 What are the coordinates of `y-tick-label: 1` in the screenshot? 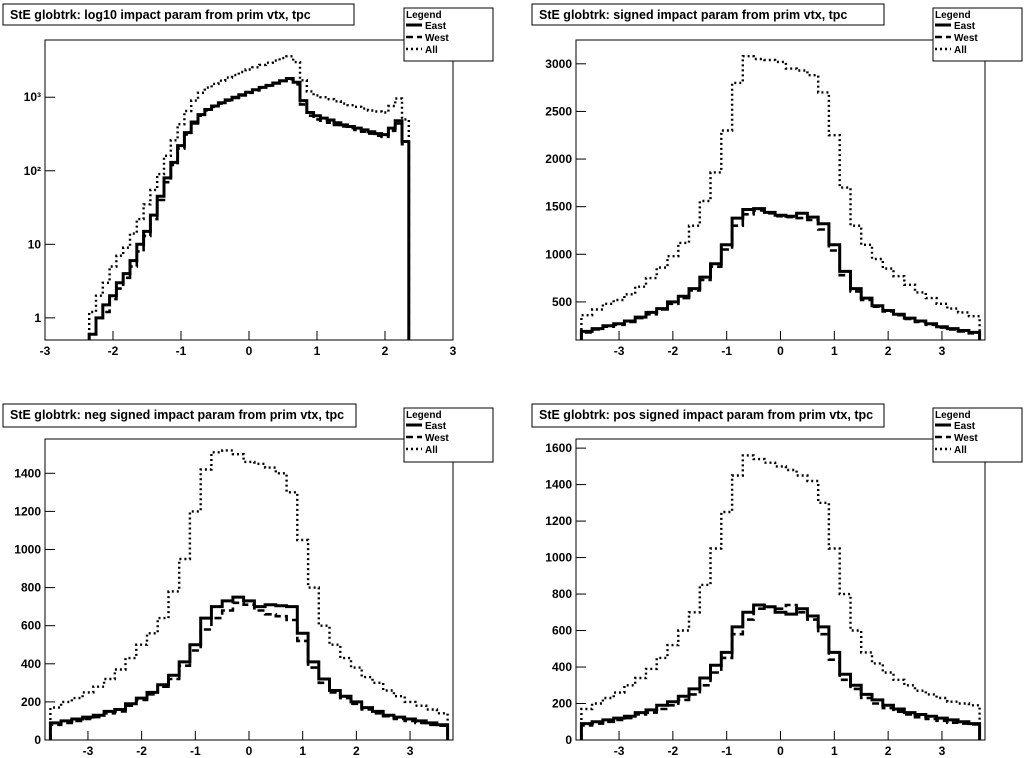 It's located at (37, 318).